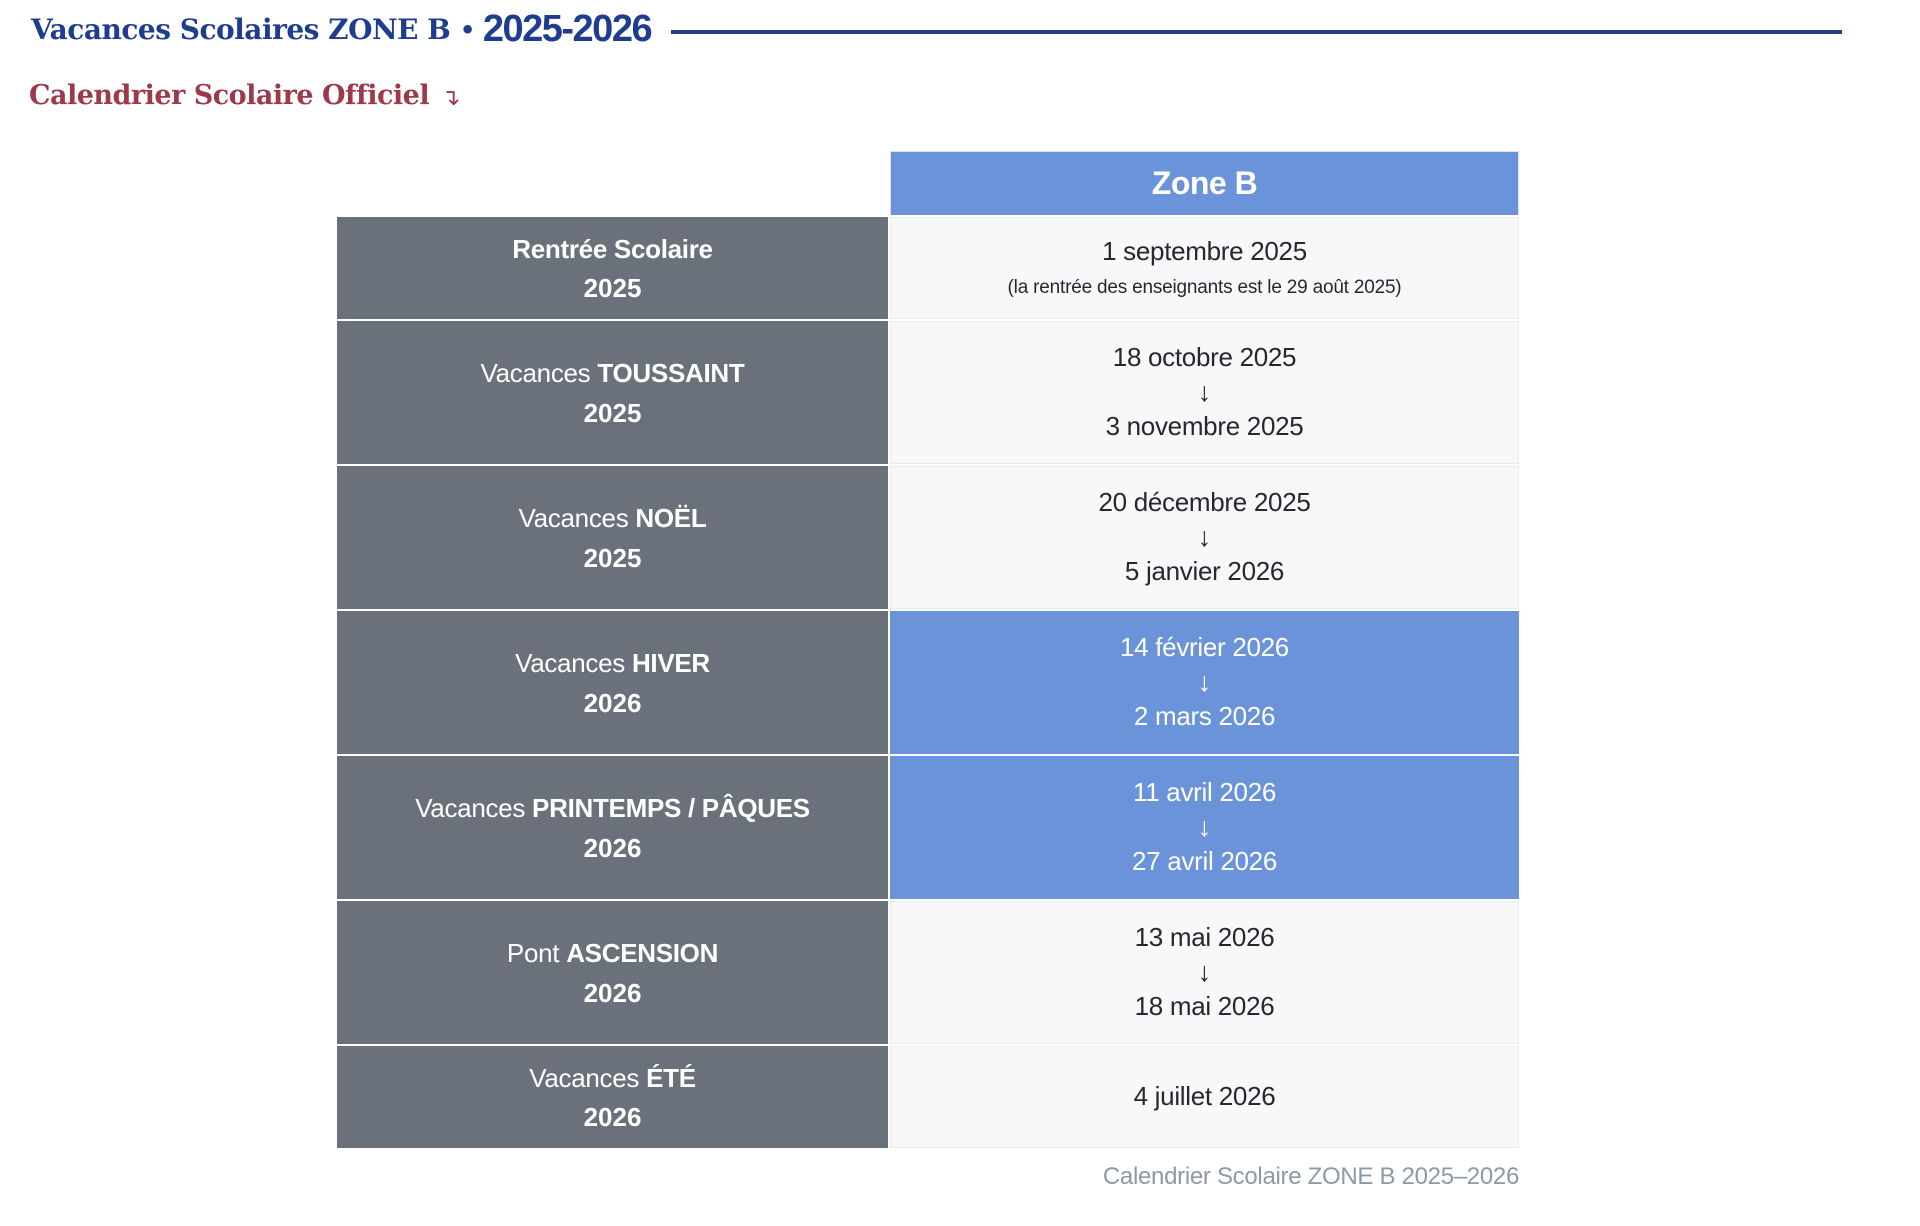  I want to click on row-label-cell: Vacances ÉTÉ 2026, so click(612, 1097).